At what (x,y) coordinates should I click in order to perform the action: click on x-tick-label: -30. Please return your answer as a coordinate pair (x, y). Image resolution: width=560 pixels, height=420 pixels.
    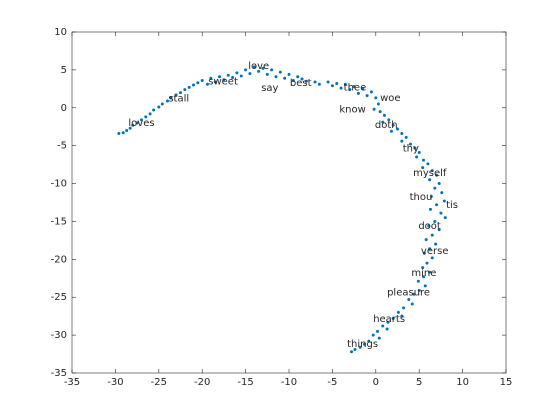
    Looking at the image, I should click on (115, 382).